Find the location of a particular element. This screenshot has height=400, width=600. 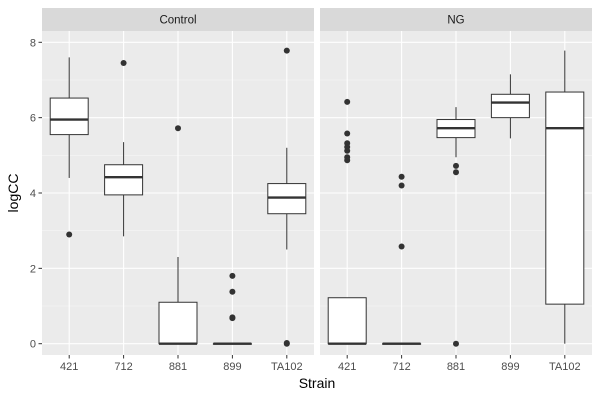

y-tick-label: 8 is located at coordinates (33, 43).